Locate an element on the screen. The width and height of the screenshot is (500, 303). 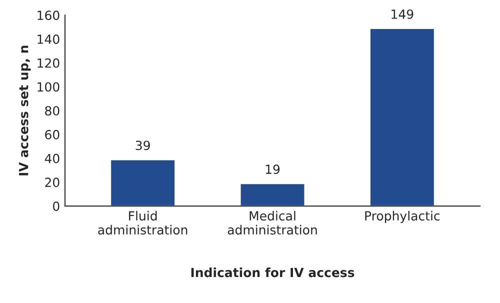
data-label: 19 is located at coordinates (273, 169).